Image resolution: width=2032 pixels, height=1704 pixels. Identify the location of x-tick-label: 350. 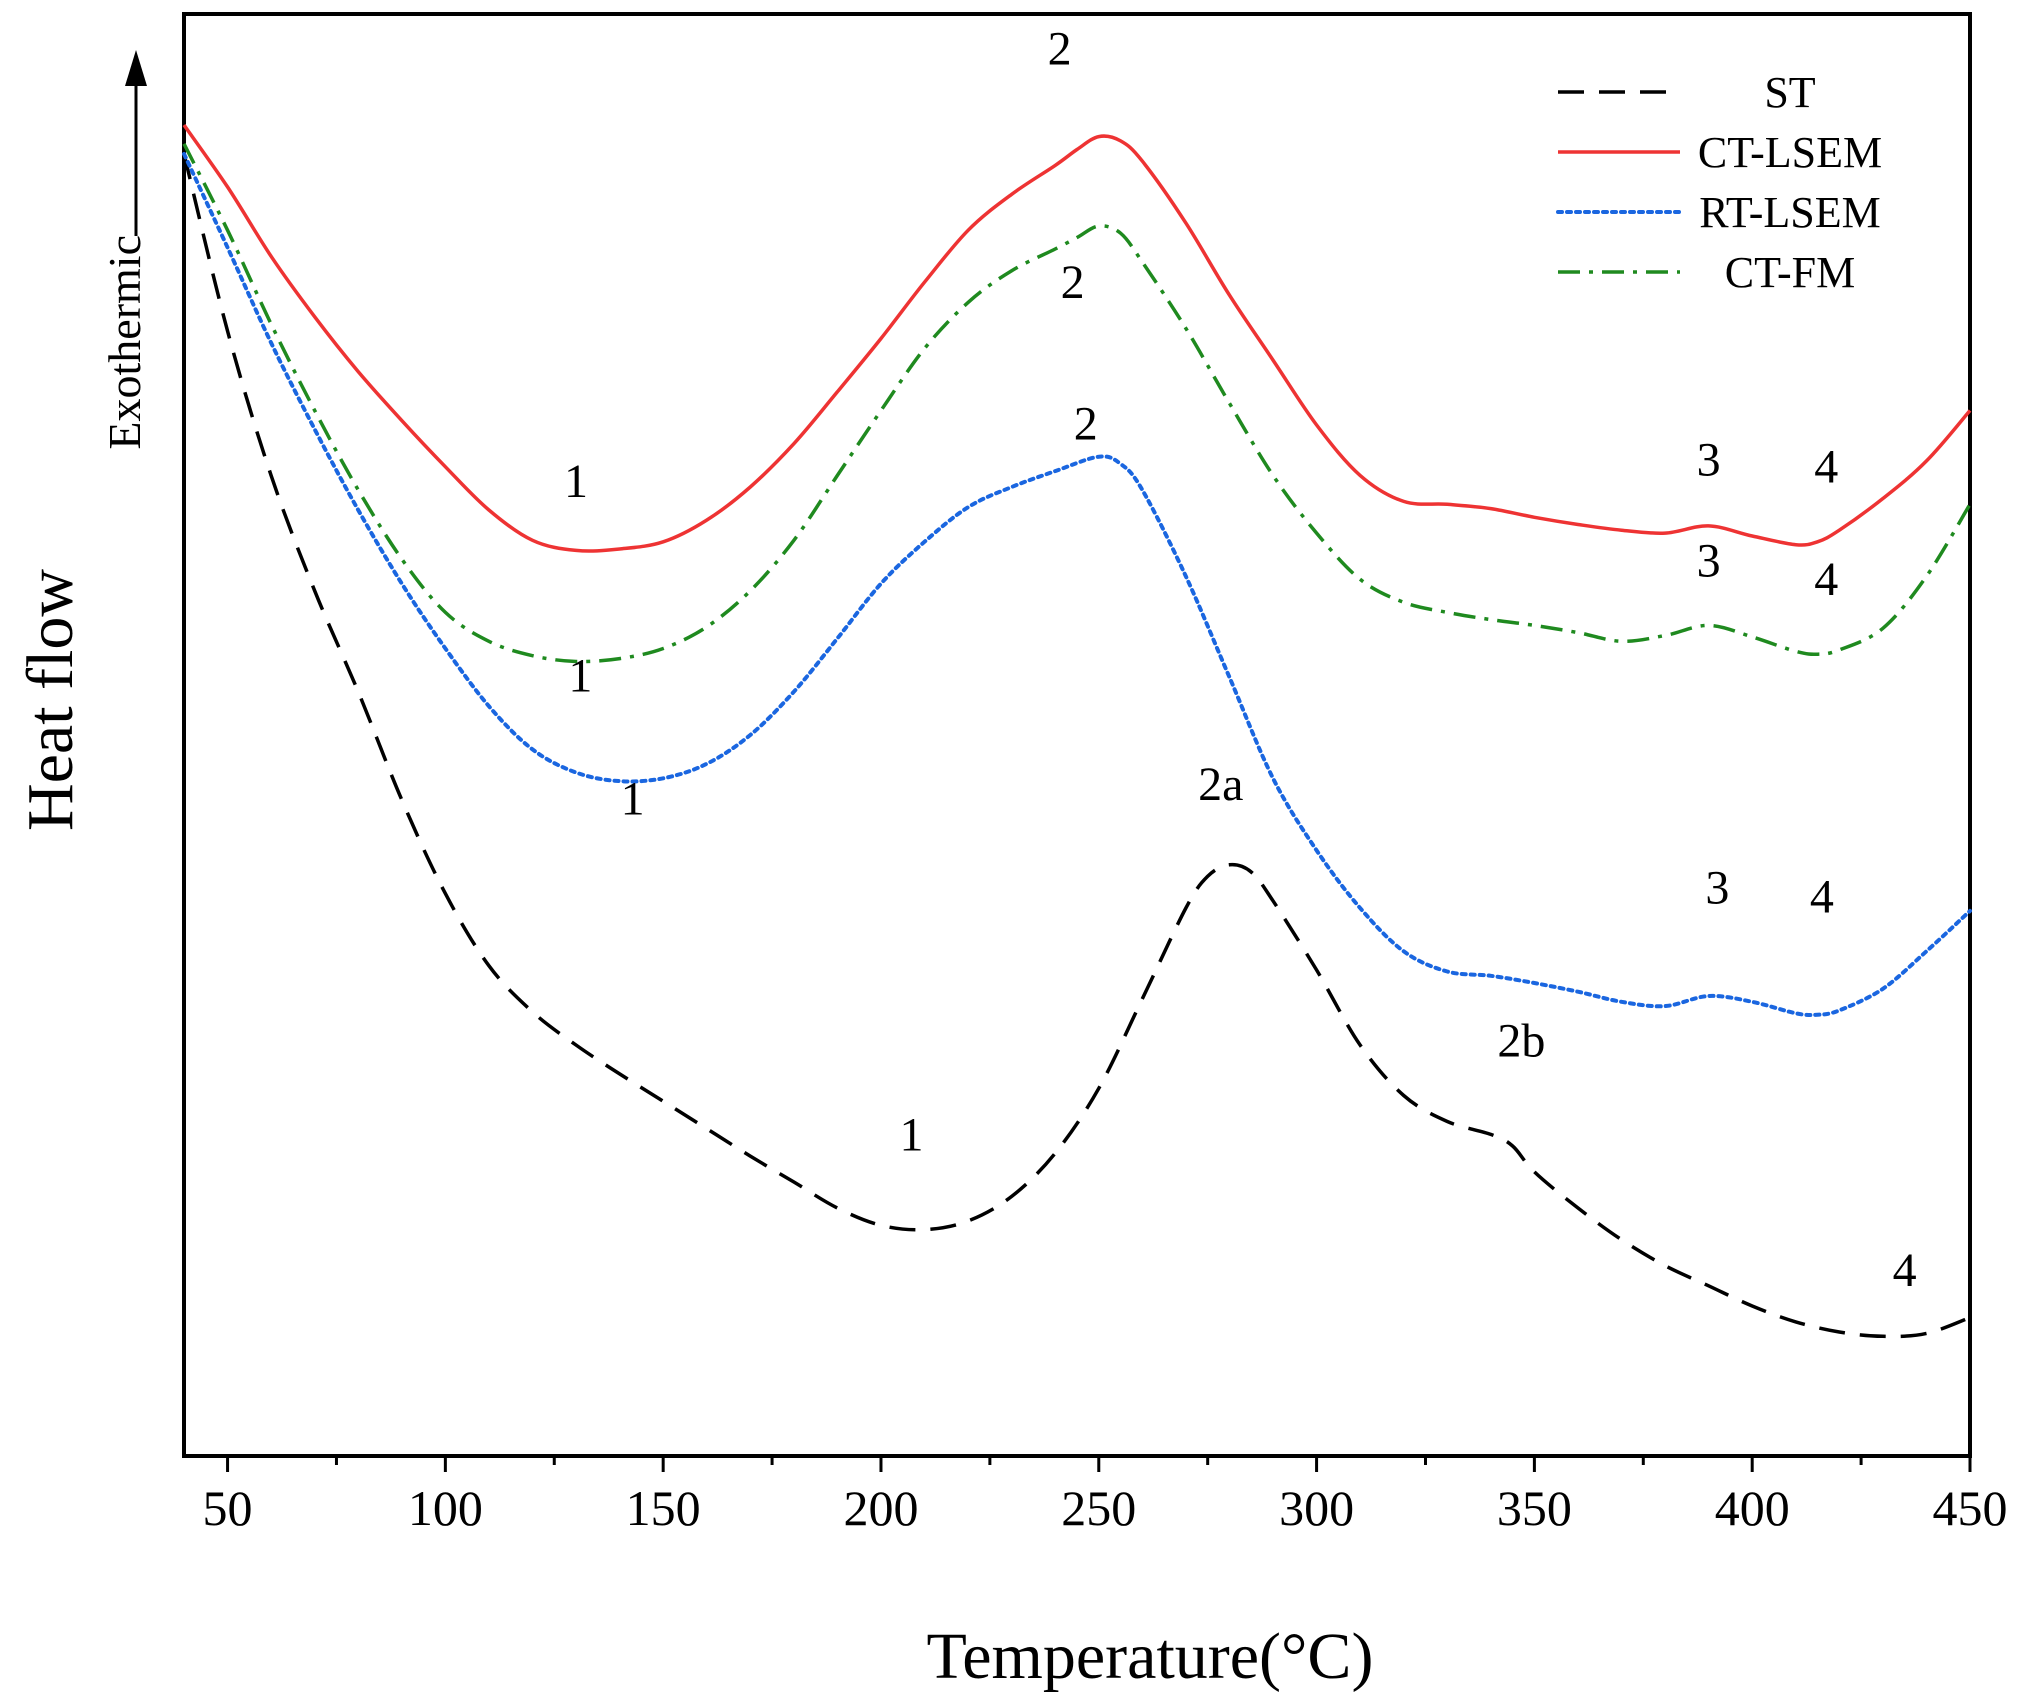
(1534, 1508).